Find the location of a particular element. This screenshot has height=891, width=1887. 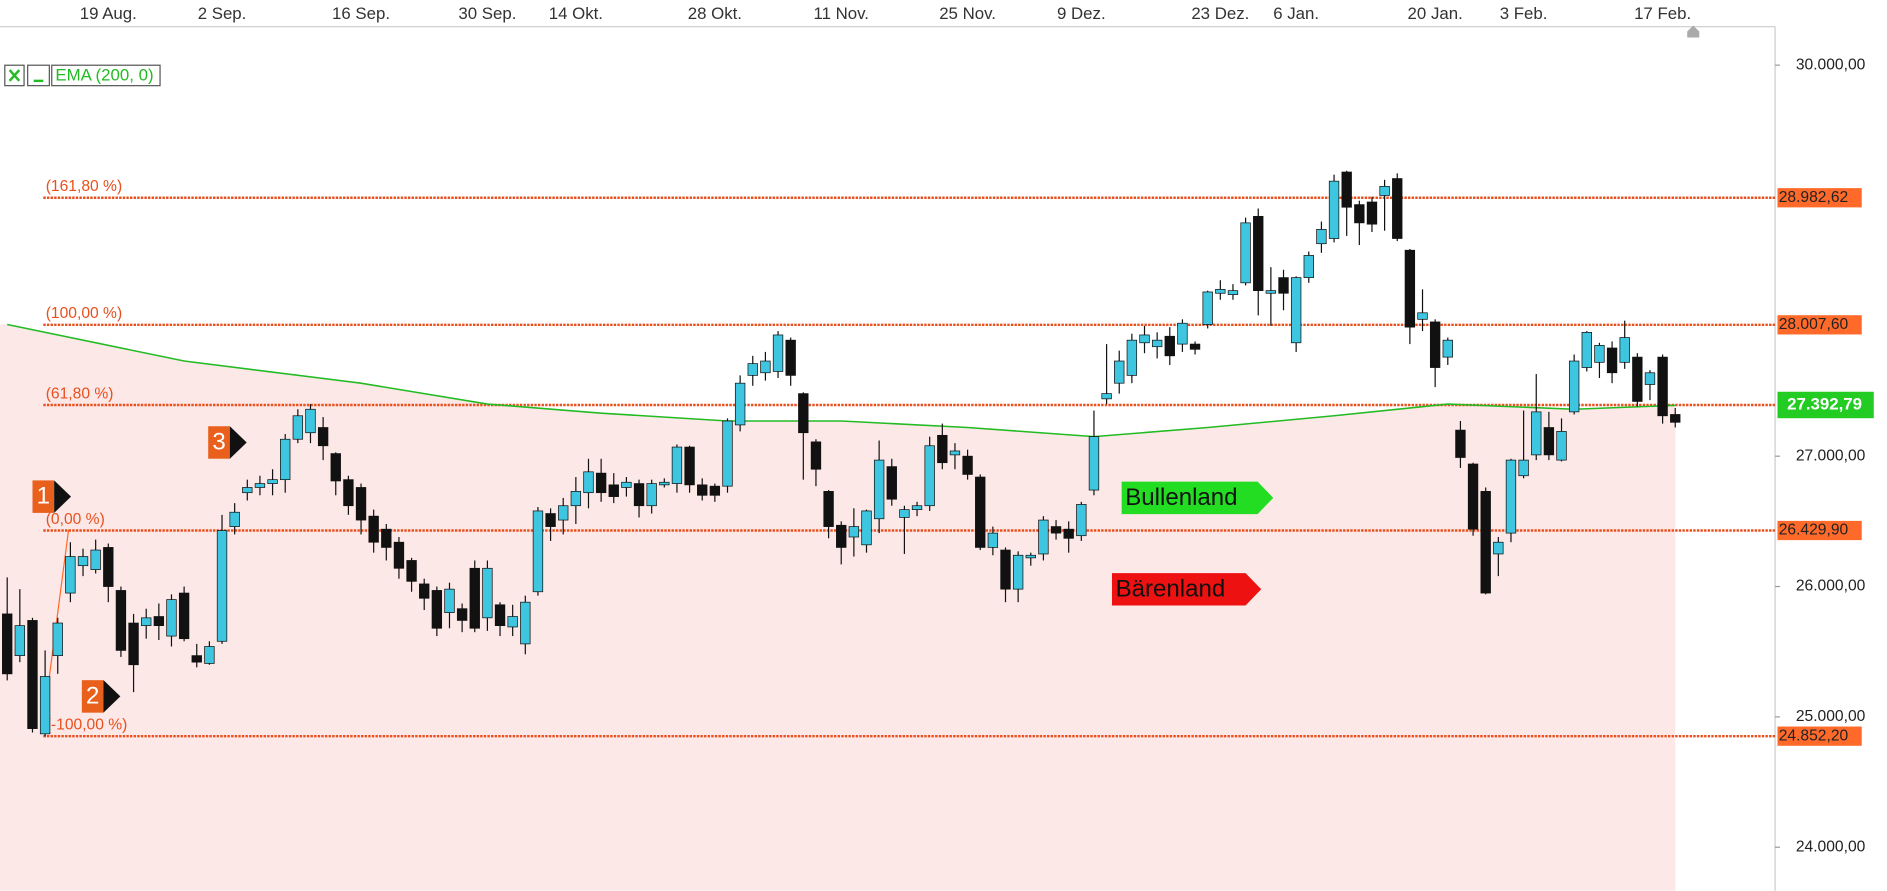

legend: EMA (200, 0) is located at coordinates (82, 75).